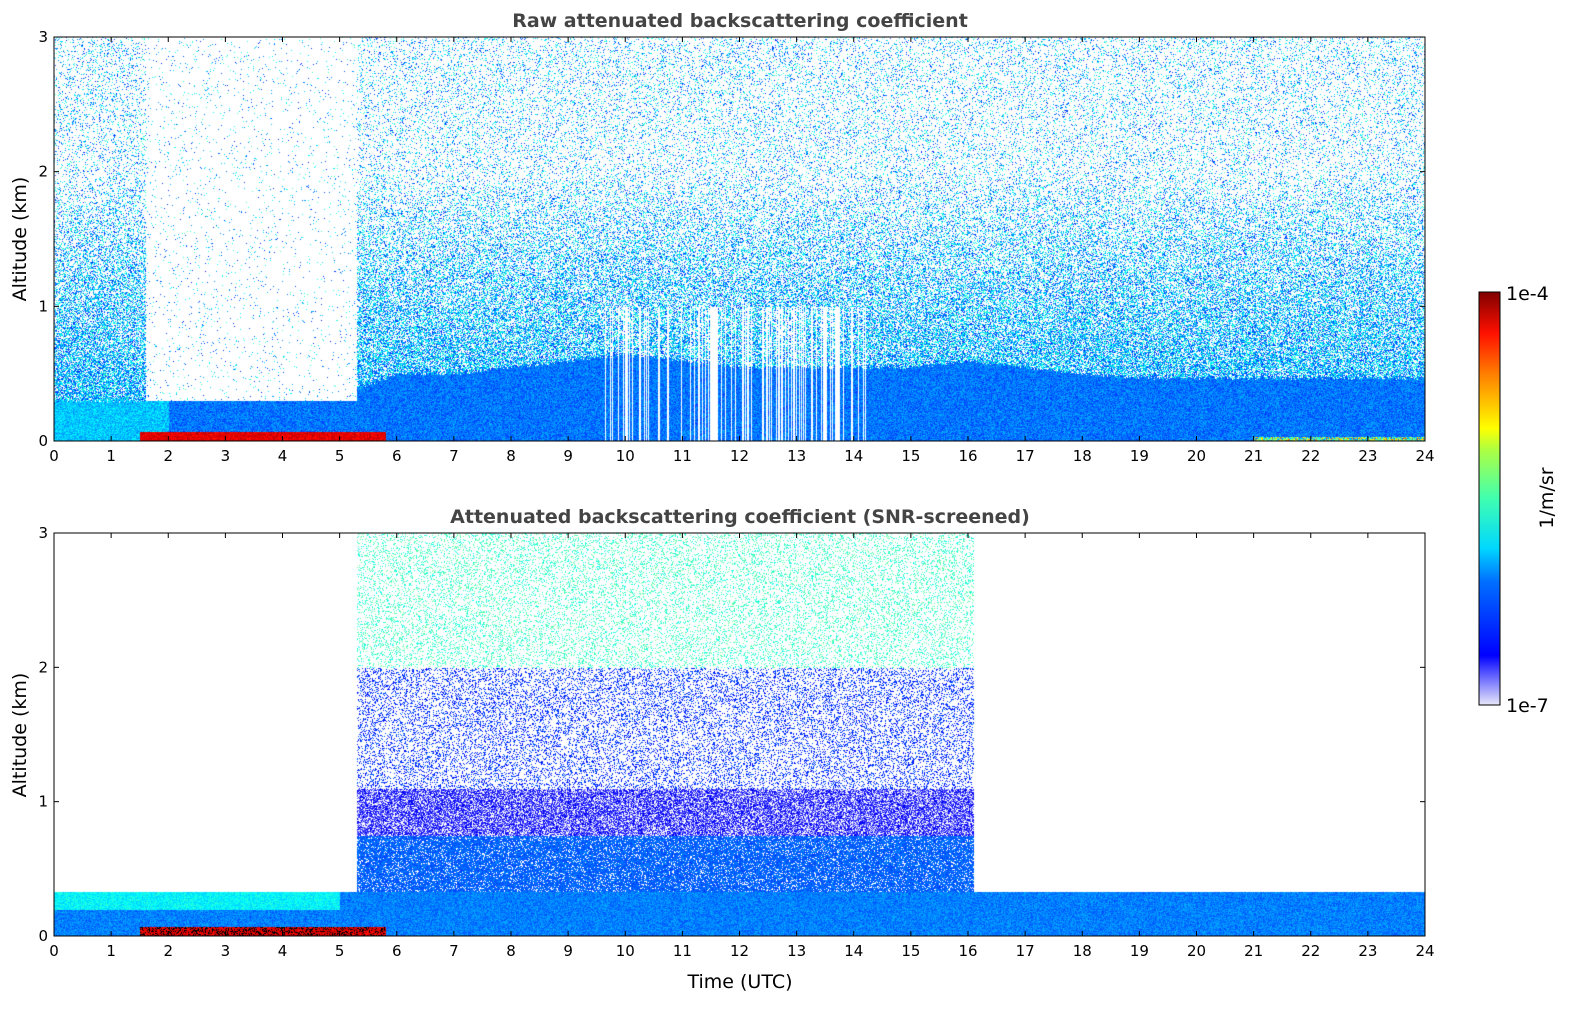 This screenshot has width=1595, height=1020. Describe the element at coordinates (1527, 706) in the screenshot. I see `colorbar-min-label: 1e-7` at that location.